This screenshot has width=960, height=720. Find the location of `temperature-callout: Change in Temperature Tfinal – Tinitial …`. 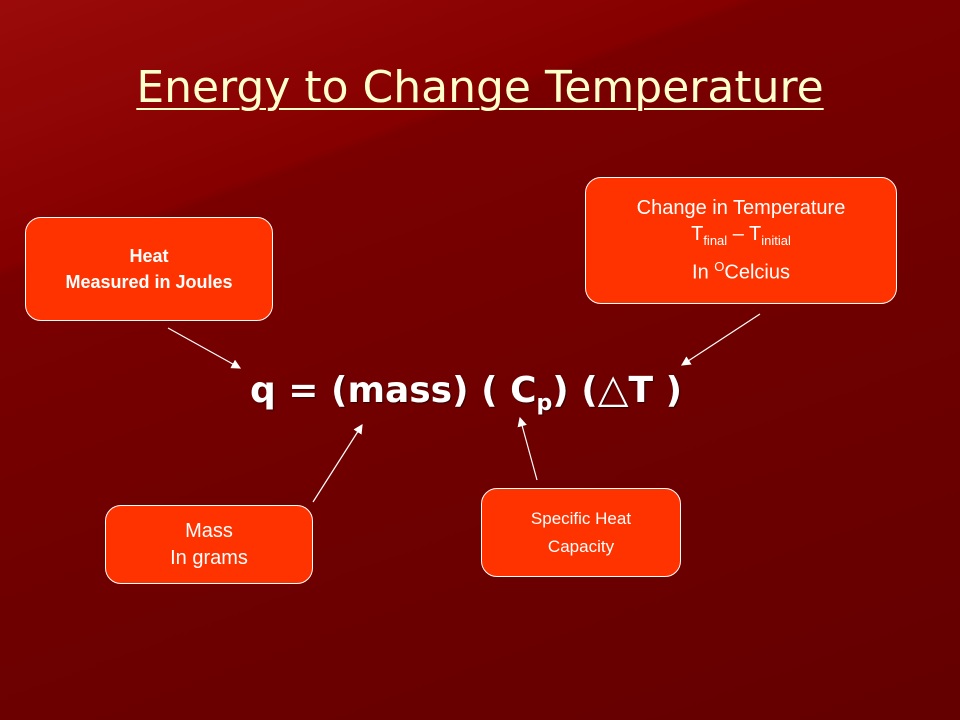

temperature-callout: Change in Temperature Tfinal – Tinitial … is located at coordinates (741, 240).